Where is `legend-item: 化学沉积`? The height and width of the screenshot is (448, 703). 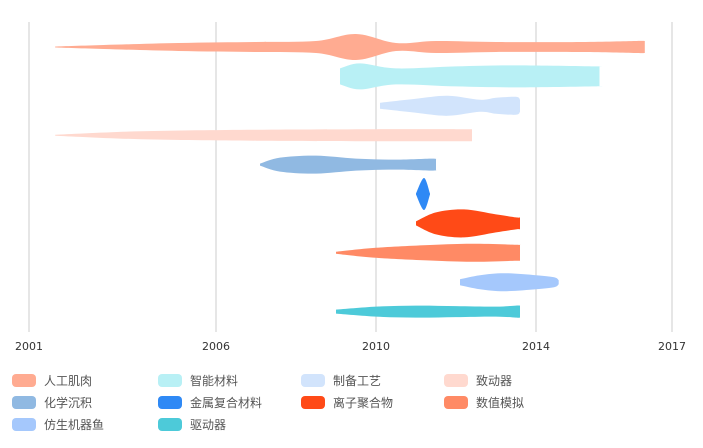
legend-item: 化学沉积 is located at coordinates (52, 402).